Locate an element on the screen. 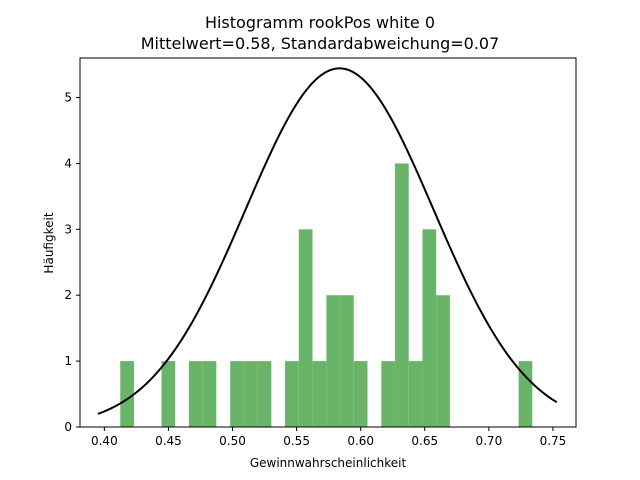 The height and width of the screenshot is (480, 640). x-tick-label: 0.55 is located at coordinates (296, 441).